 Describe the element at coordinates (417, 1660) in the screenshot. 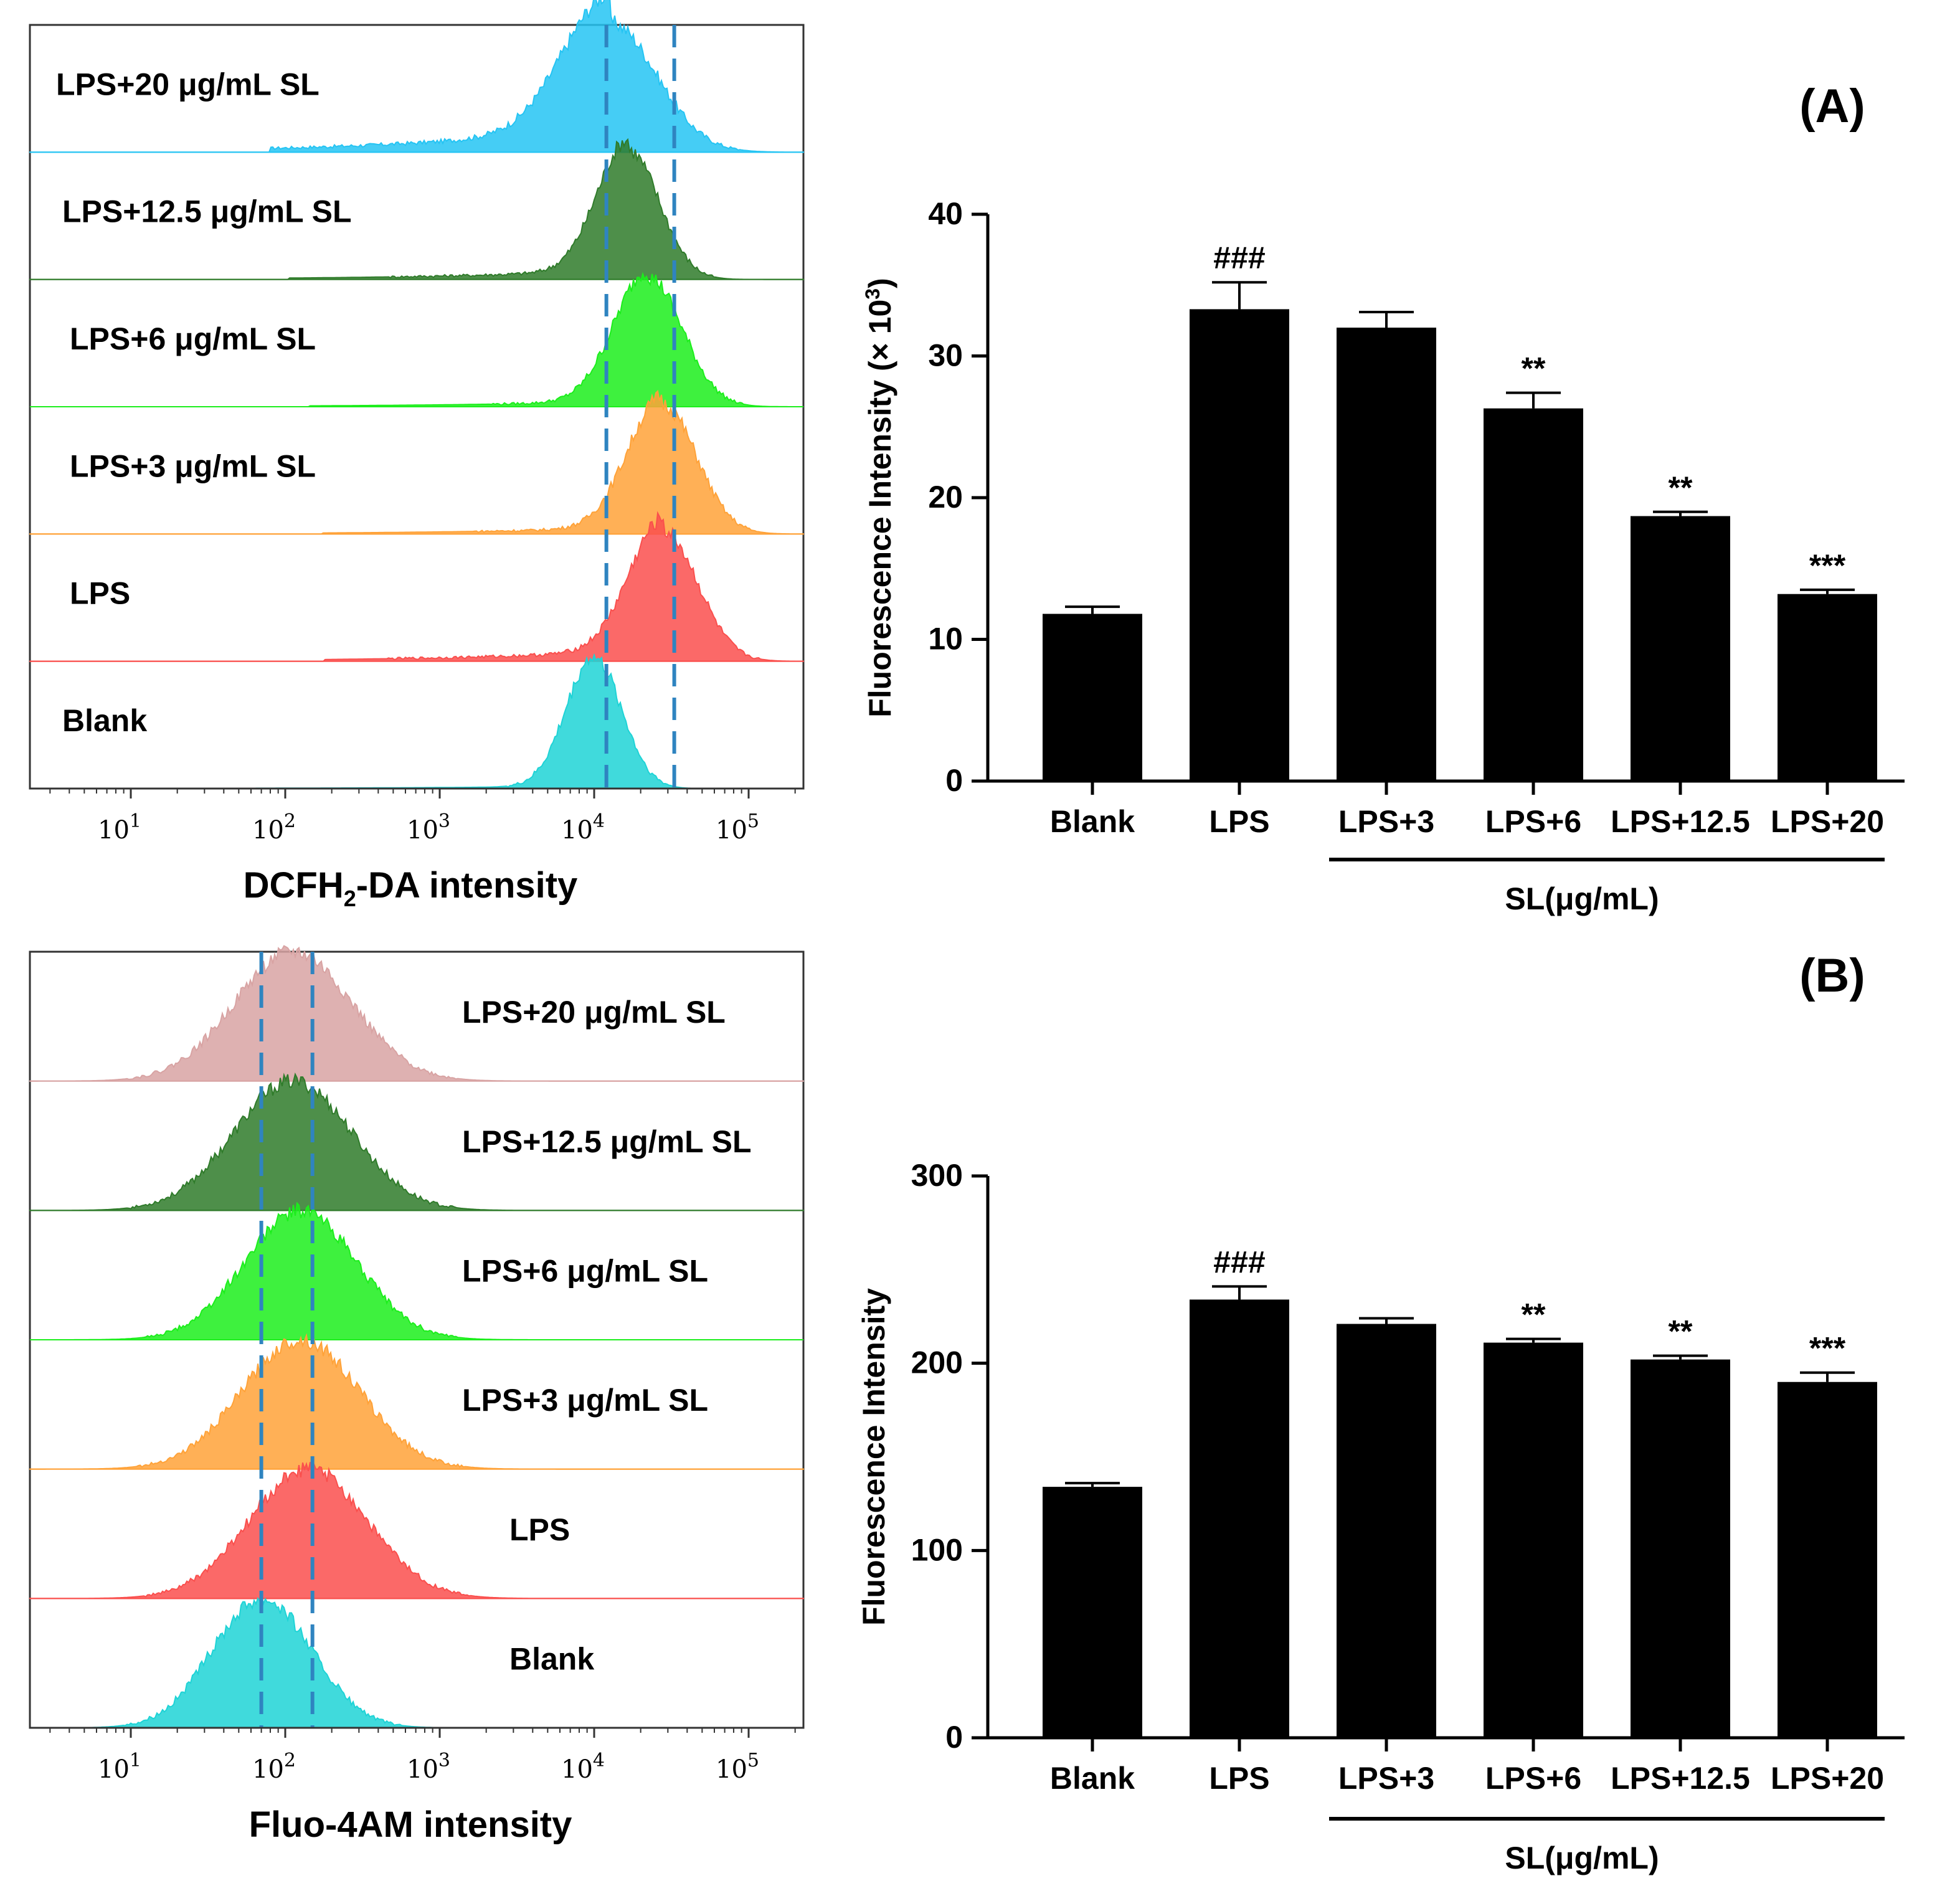

I see `histogram-curve-blank` at that location.